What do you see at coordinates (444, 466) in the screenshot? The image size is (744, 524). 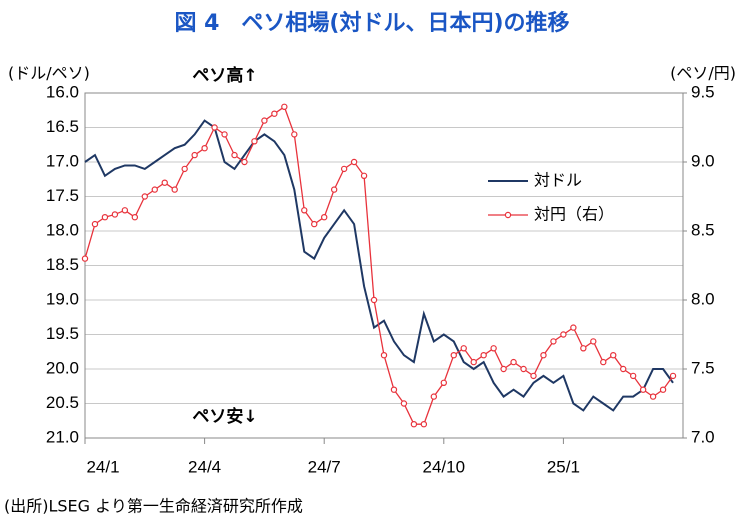 I see `x-tick-label: 24/10` at bounding box center [444, 466].